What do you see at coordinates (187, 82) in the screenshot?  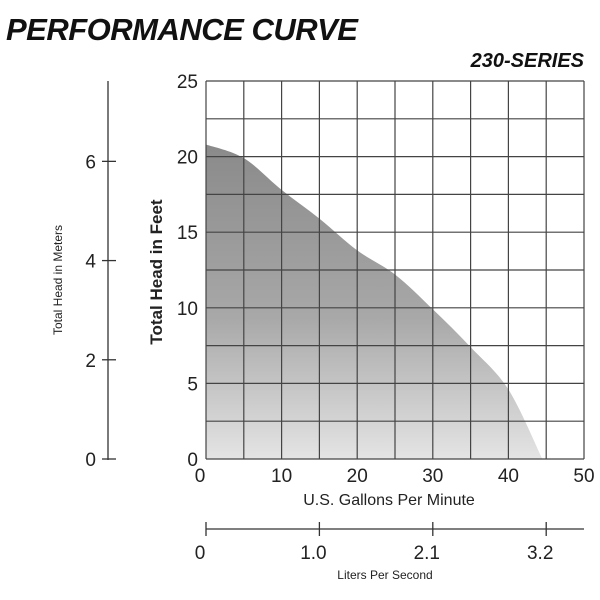 I see `y-tick-label: 25` at bounding box center [187, 82].